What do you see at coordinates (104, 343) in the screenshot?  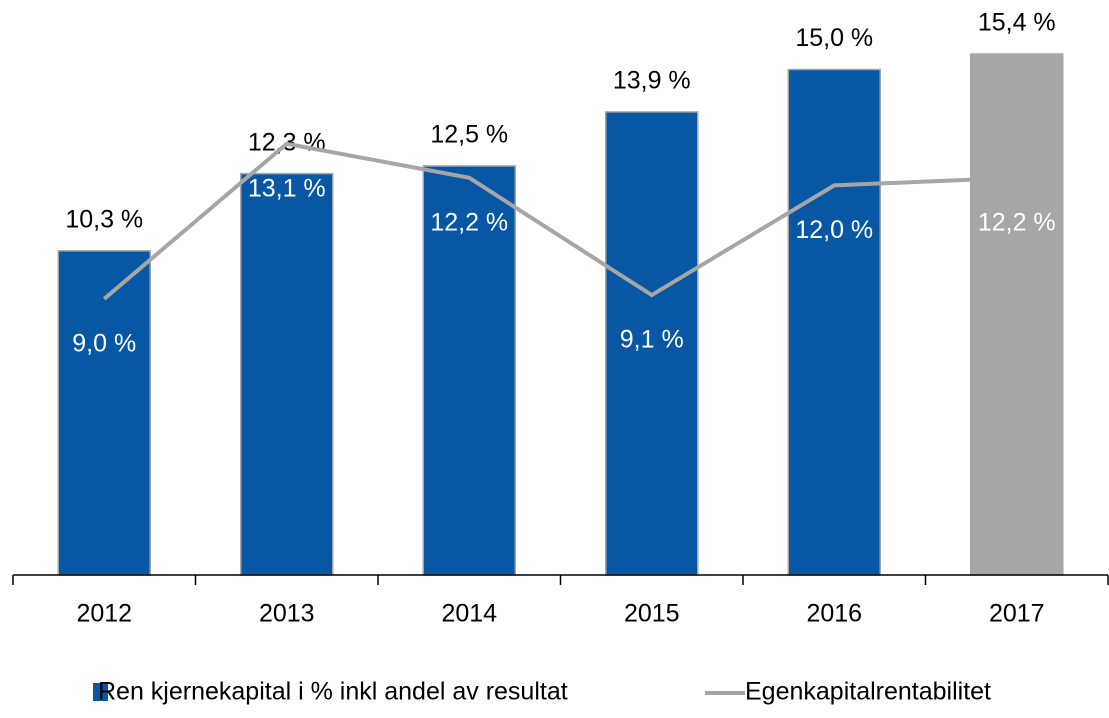 I see `line-value-label: 9,0 %` at bounding box center [104, 343].